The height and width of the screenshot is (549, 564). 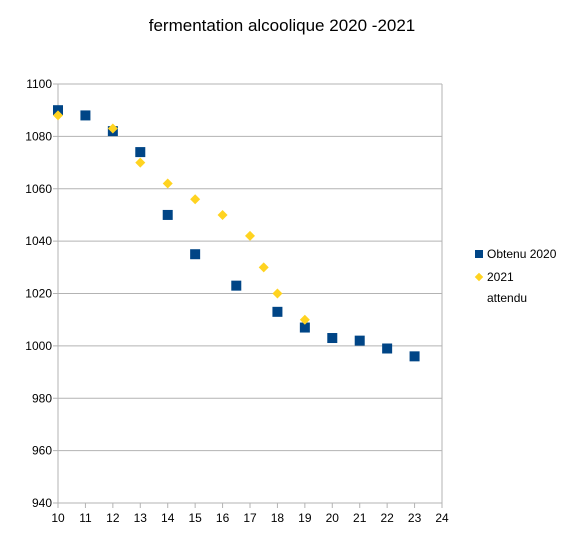 What do you see at coordinates (278, 518) in the screenshot?
I see `x-tick-label: 18` at bounding box center [278, 518].